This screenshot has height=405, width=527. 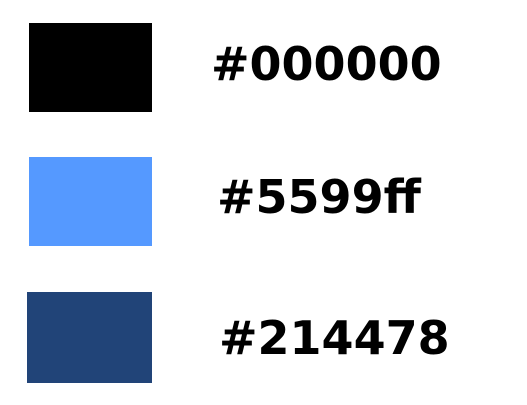 What do you see at coordinates (319, 197) in the screenshot?
I see `color-label-light-blue: #5599ff` at bounding box center [319, 197].